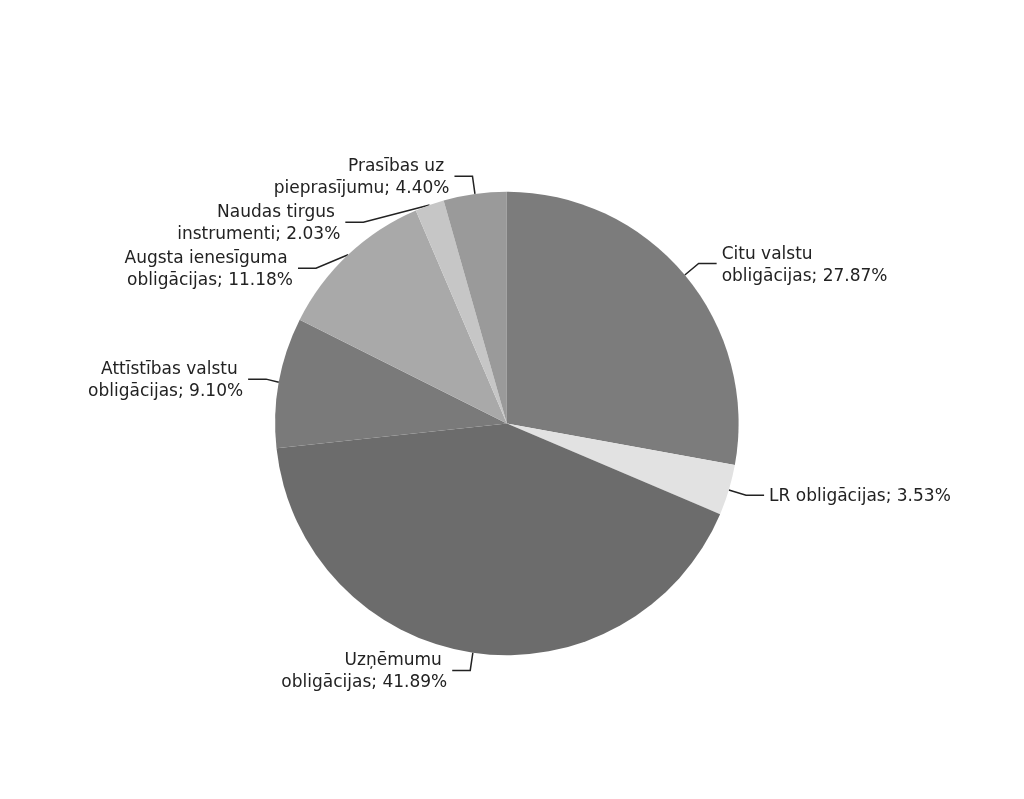 This screenshot has width=1024, height=799. Describe the element at coordinates (361, 176) in the screenshot. I see `slice-label: Prasības uz pieprasījumu; 4.40%` at that location.